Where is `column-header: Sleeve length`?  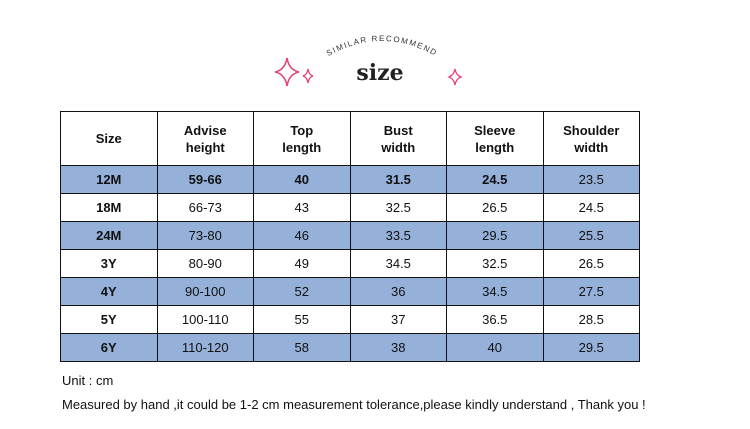 column-header: Sleeve length is located at coordinates (495, 138).